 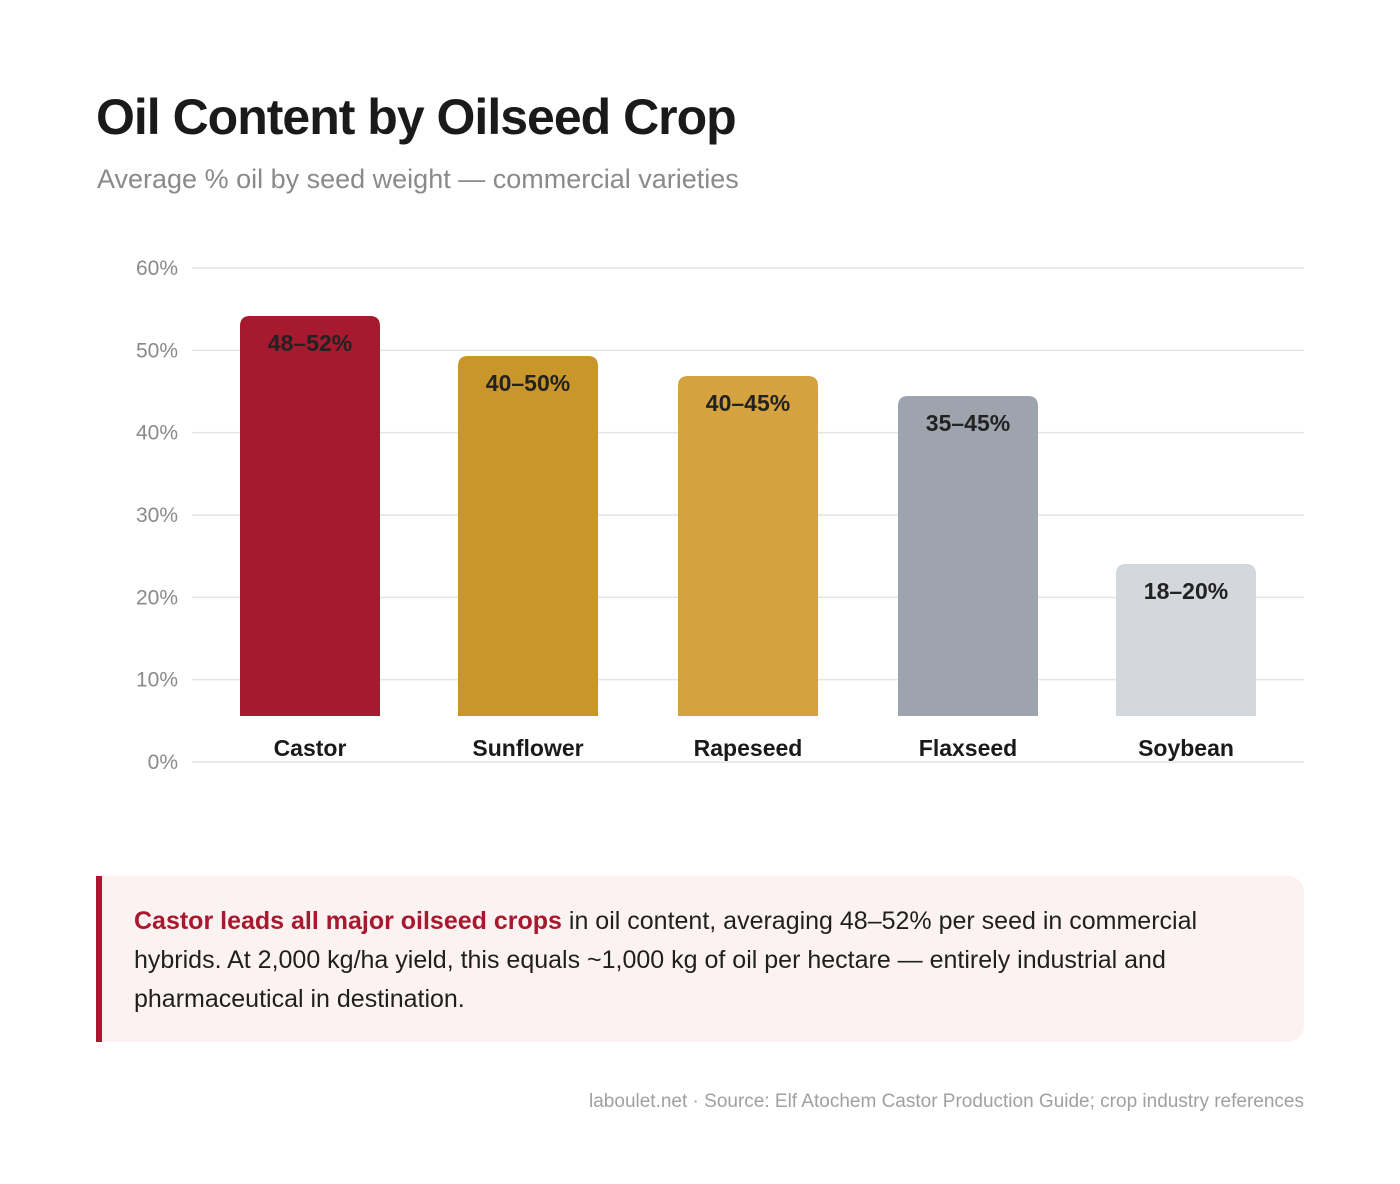 I want to click on bar-rapeseed, so click(x=748, y=546).